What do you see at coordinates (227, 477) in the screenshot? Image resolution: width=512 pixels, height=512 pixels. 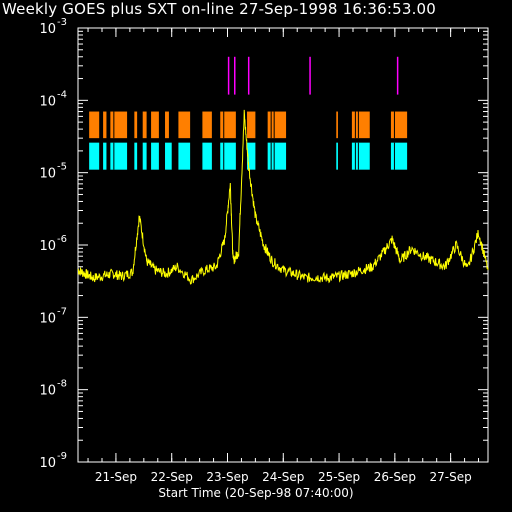 I see `x-tick-label: 23-Sep` at bounding box center [227, 477].